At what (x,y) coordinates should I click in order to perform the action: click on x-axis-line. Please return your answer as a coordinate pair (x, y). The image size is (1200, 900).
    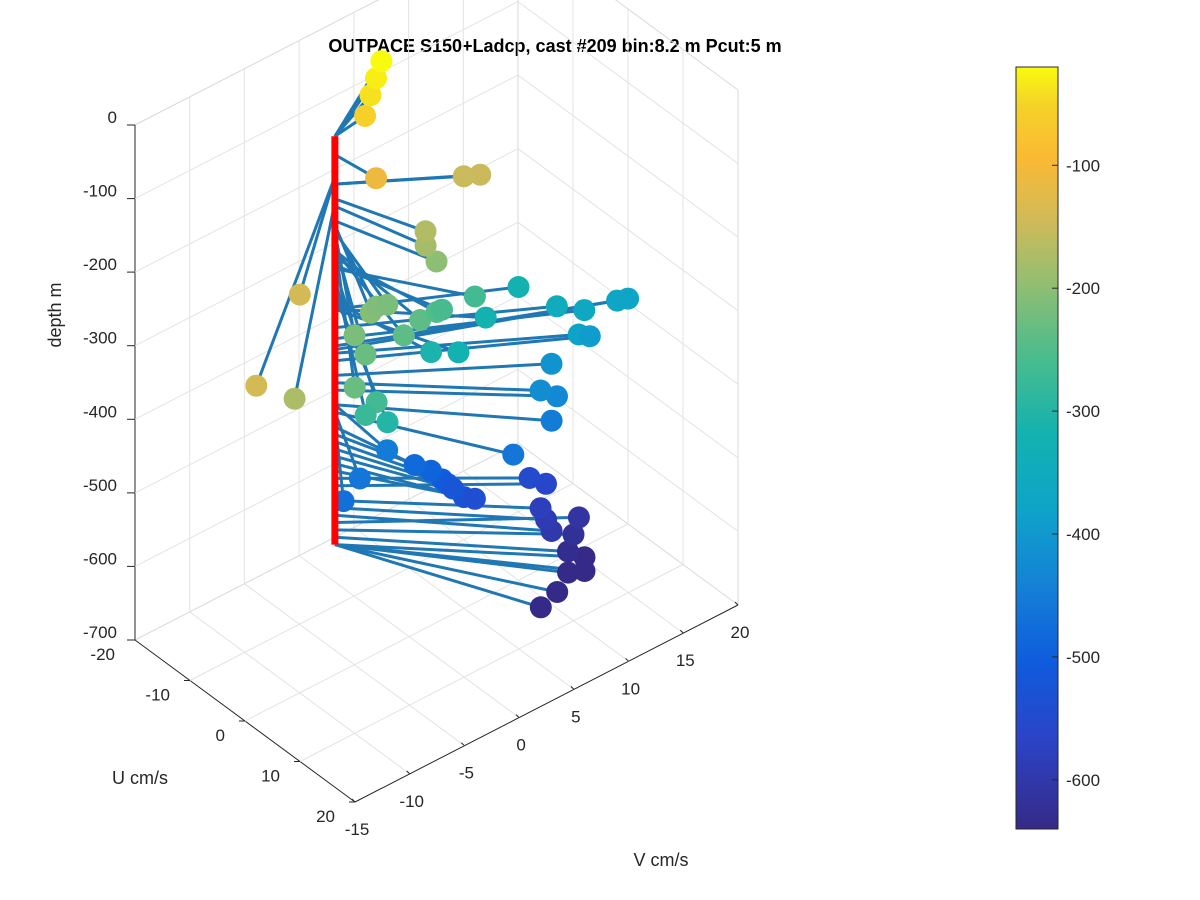
    Looking at the image, I should click on (546, 703).